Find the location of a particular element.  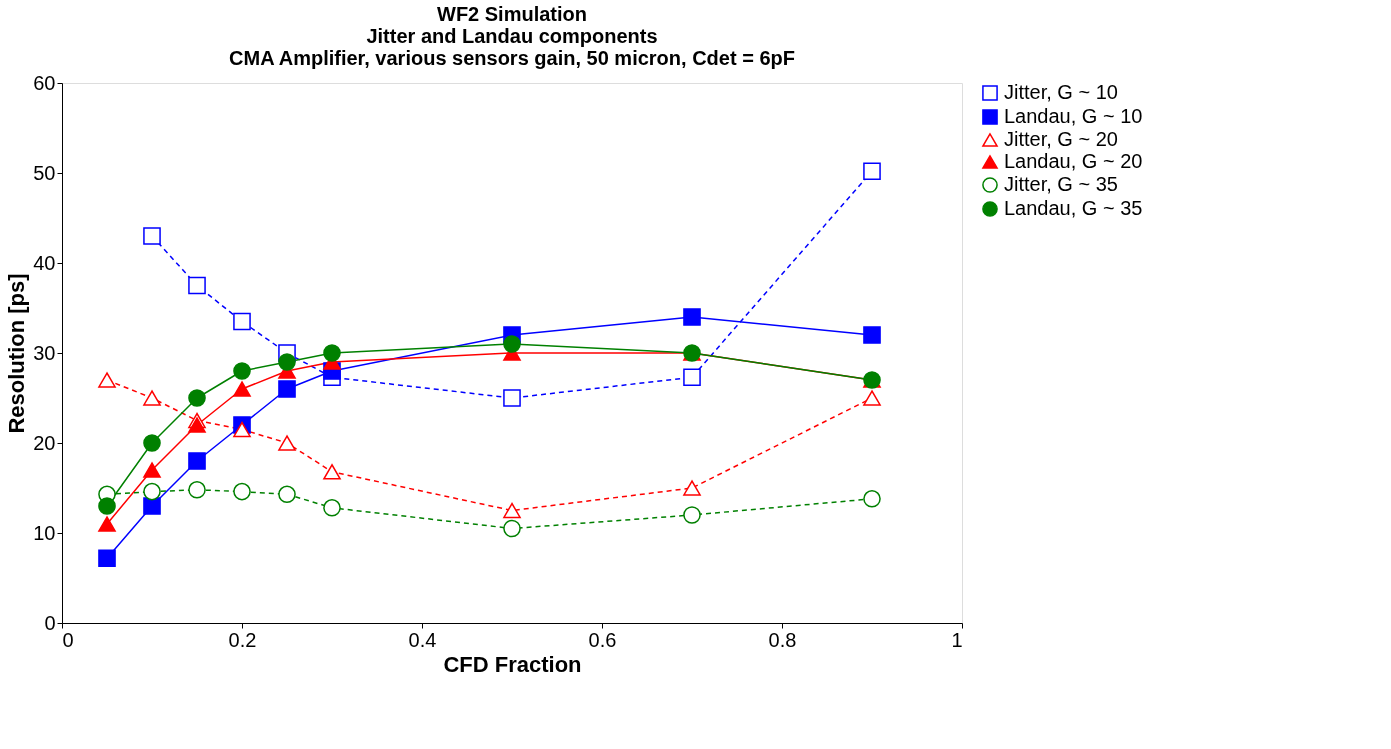

x-tick-label: 0.6 is located at coordinates (602, 639).